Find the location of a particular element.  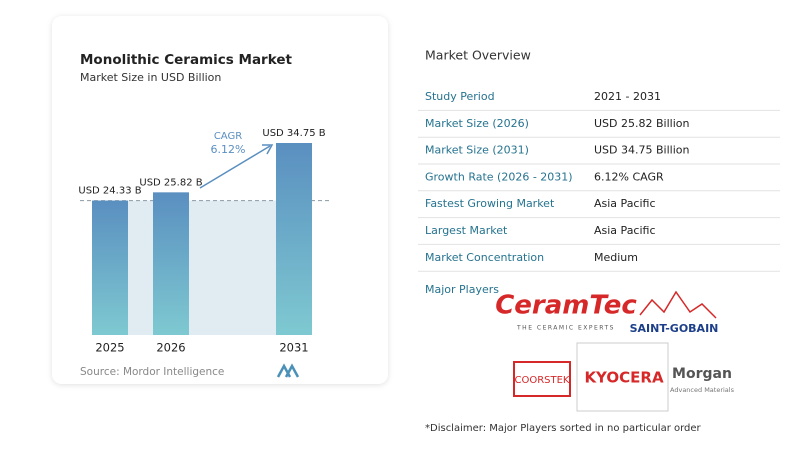

value-label: USD 25.82 B is located at coordinates (170, 182).